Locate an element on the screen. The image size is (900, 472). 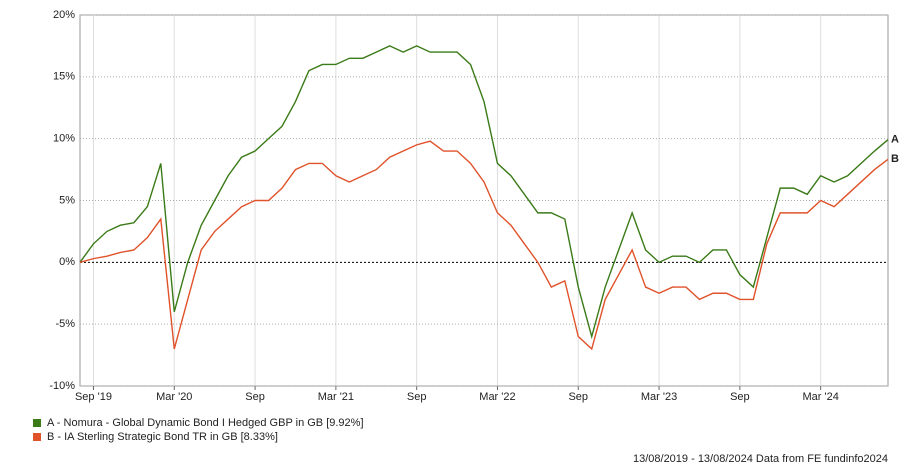
y-tick-label: 0% is located at coordinates (67, 262).